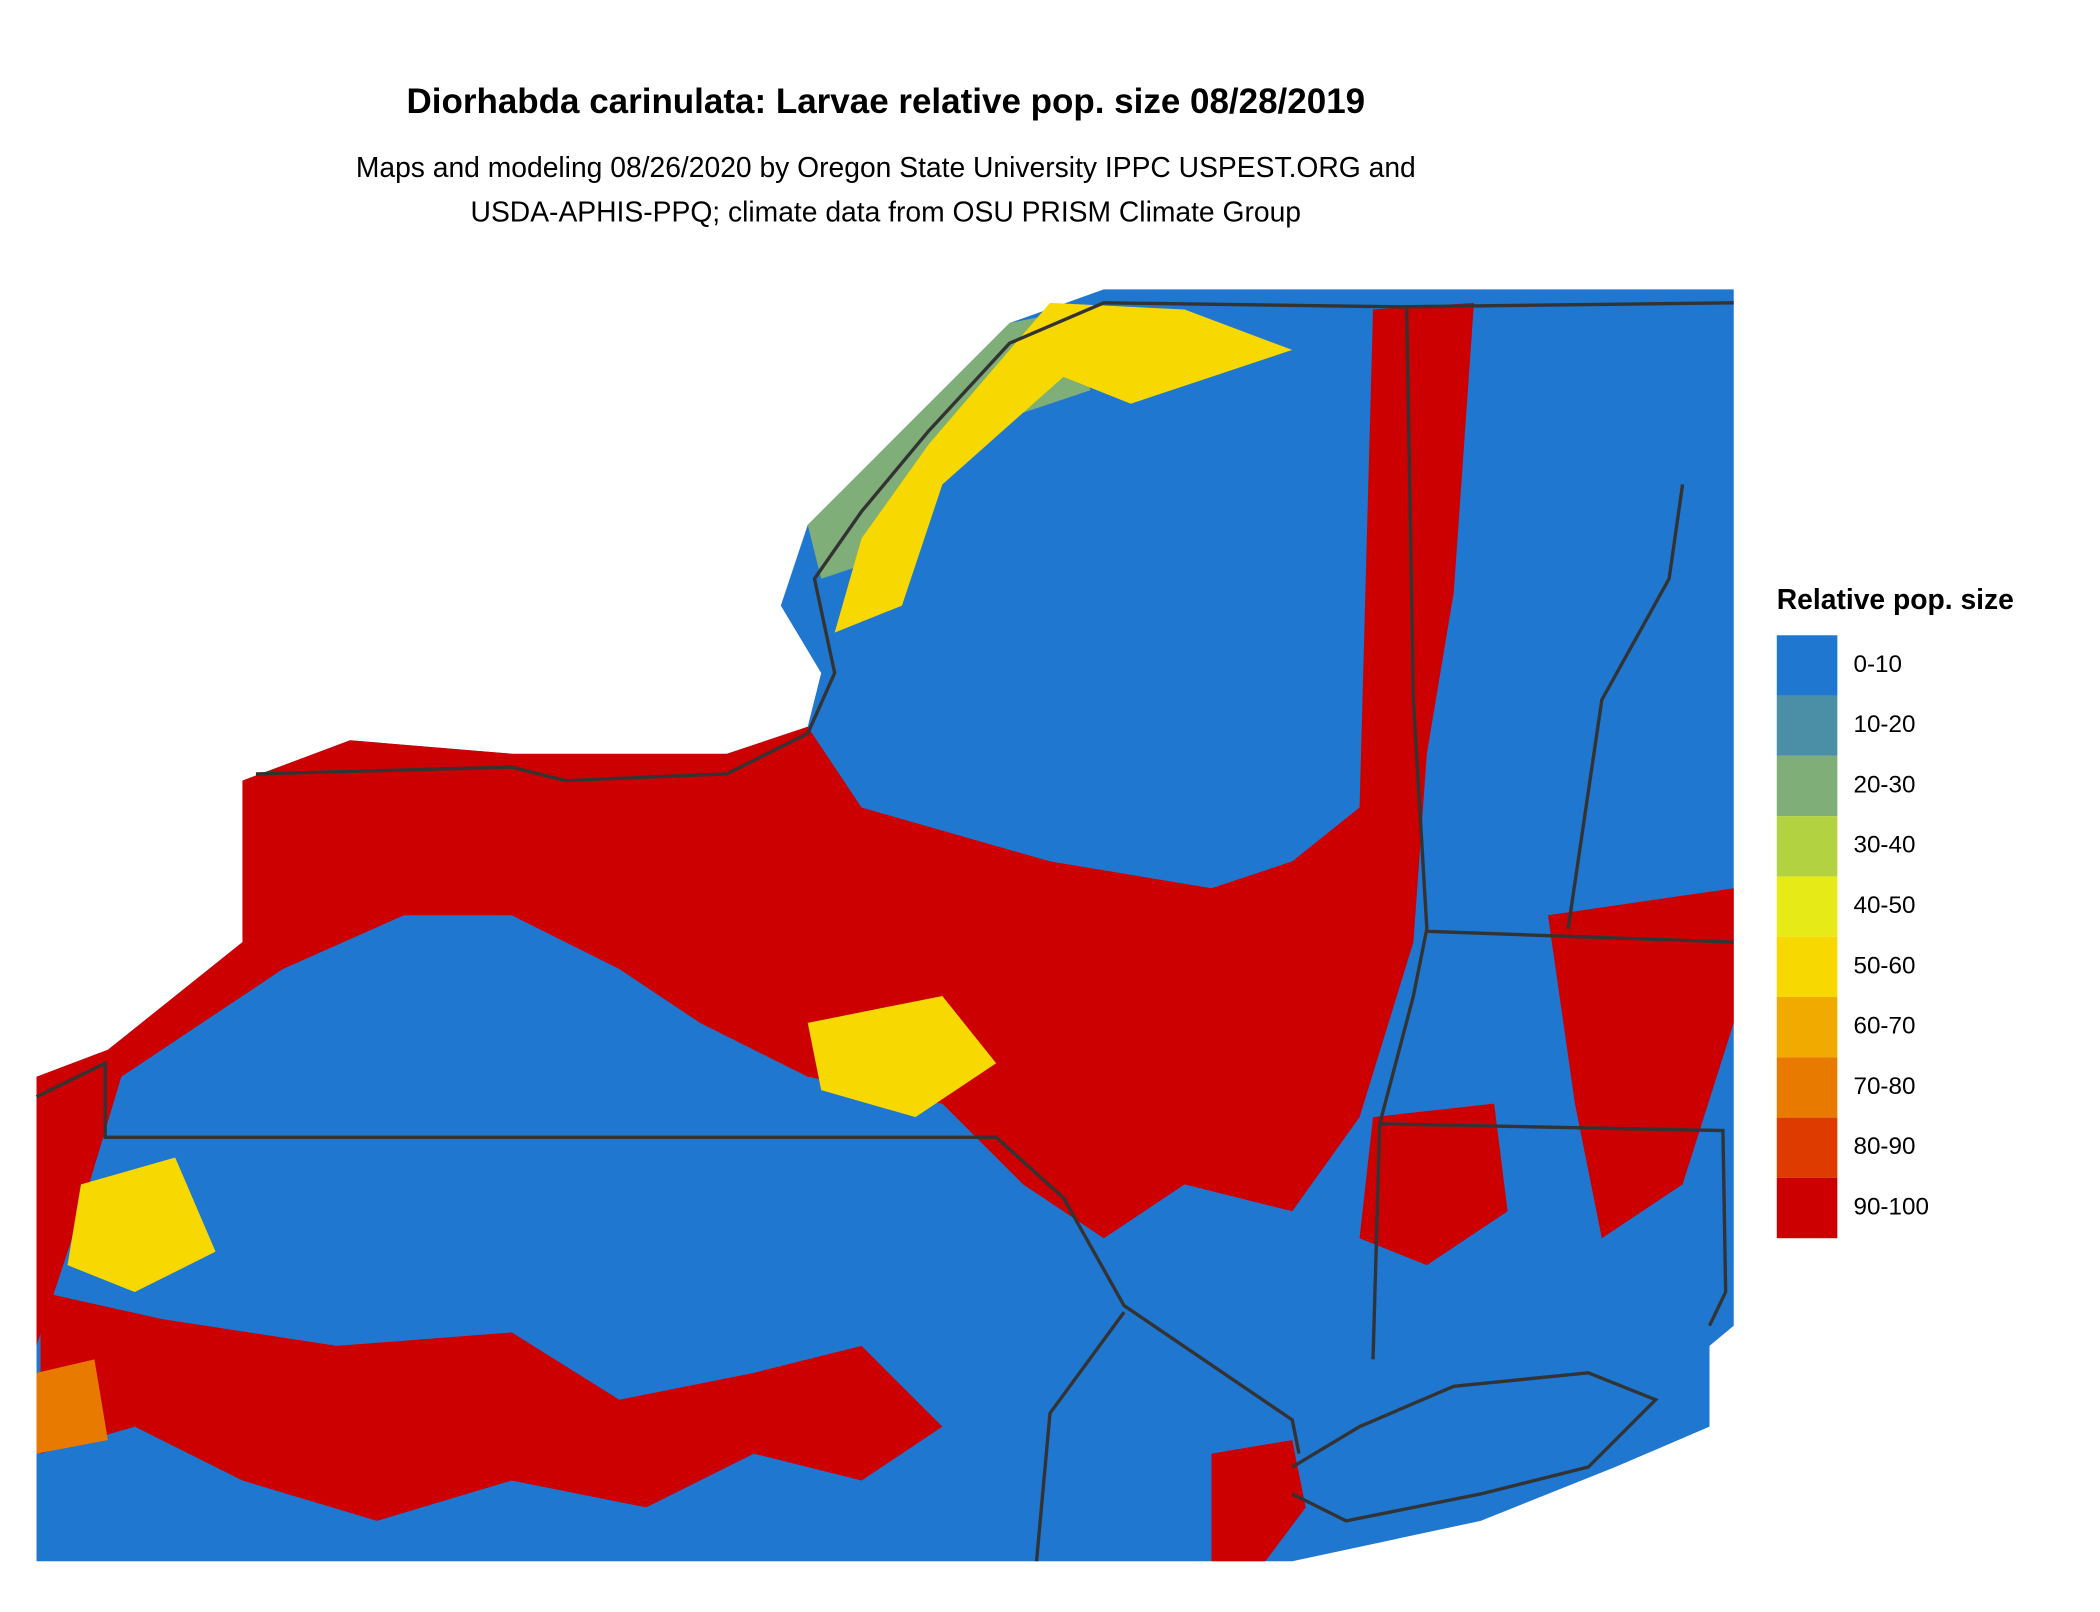 This screenshot has height=1612, width=2100. Describe the element at coordinates (1891, 1206) in the screenshot. I see `legend-label: 90-100` at that location.